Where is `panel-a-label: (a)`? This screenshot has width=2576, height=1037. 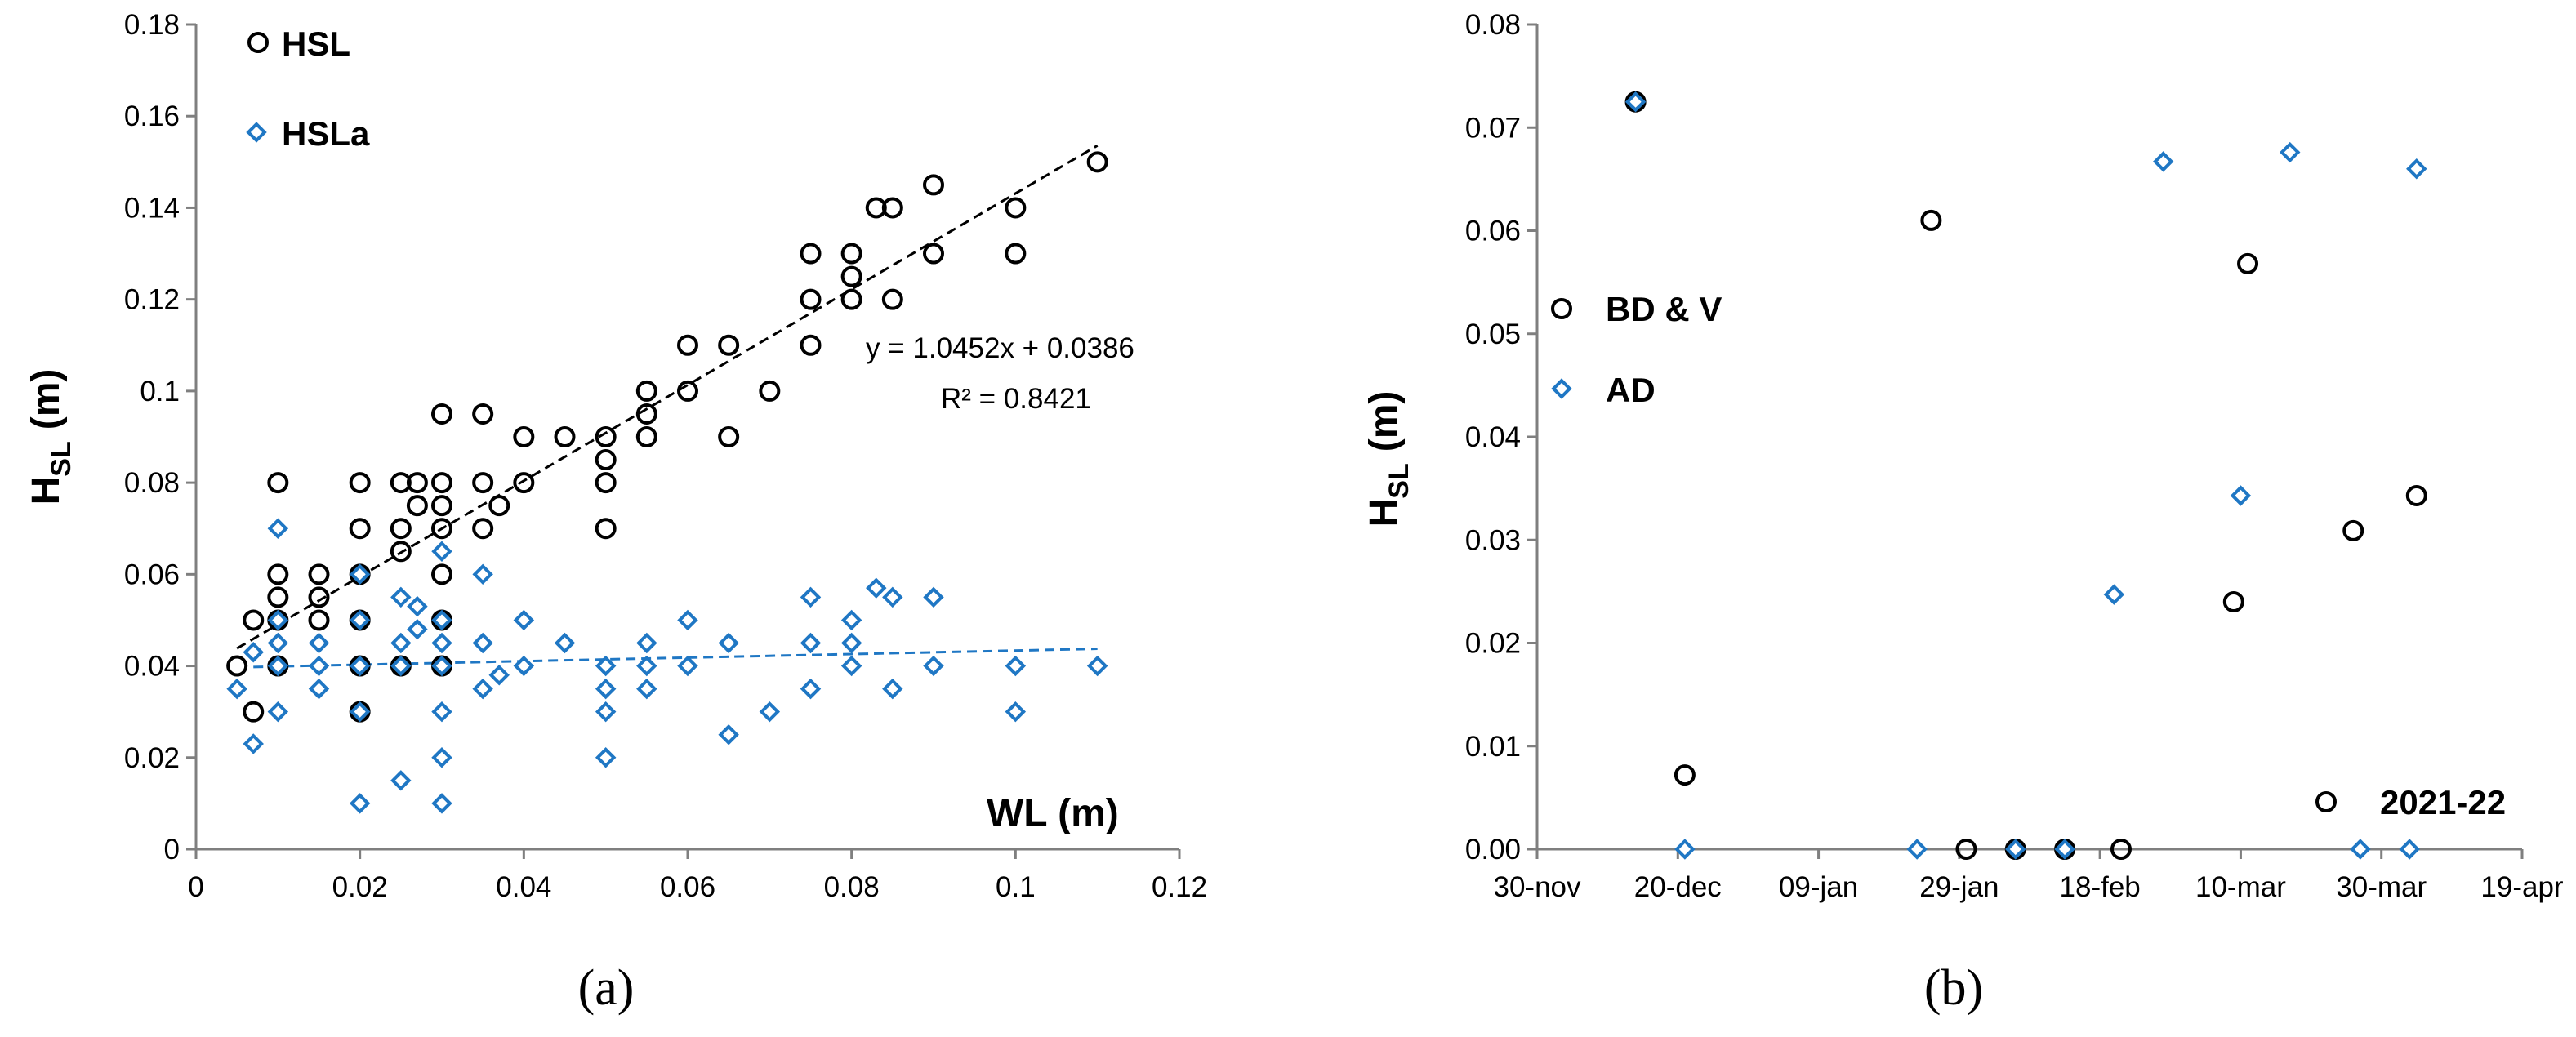 panel-a-label: (a) is located at coordinates (606, 988).